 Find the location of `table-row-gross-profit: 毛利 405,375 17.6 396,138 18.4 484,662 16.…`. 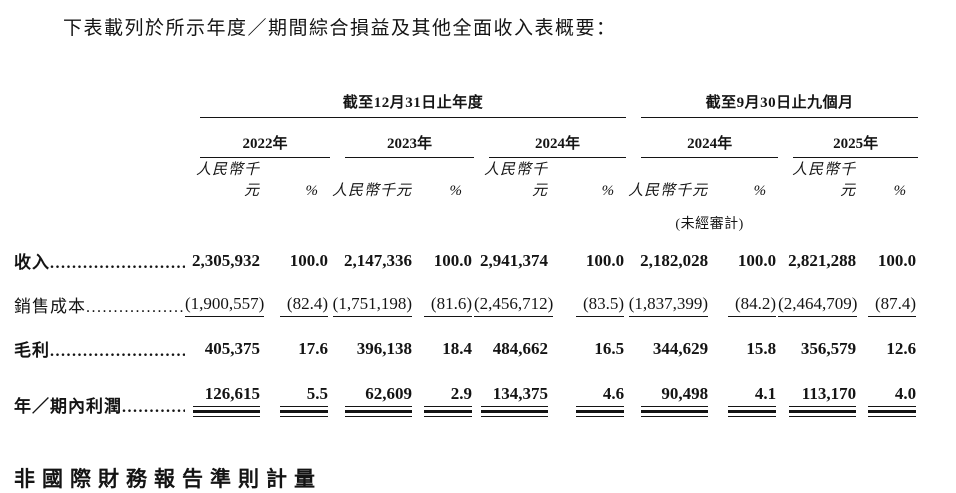

table-row-gross-profit: 毛利 405,375 17.6 396,138 18.4 484,662 16.… is located at coordinates (466, 346).